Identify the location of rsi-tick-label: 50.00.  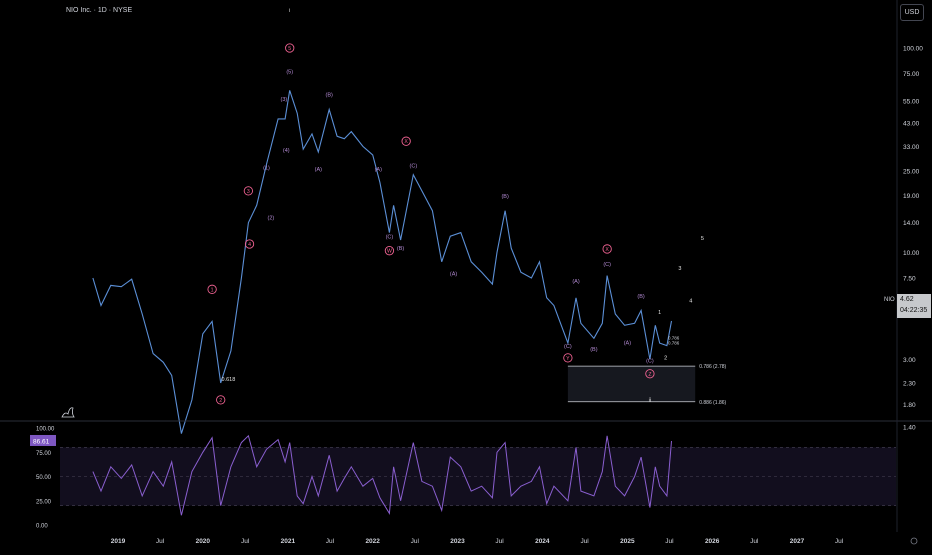
(44, 478).